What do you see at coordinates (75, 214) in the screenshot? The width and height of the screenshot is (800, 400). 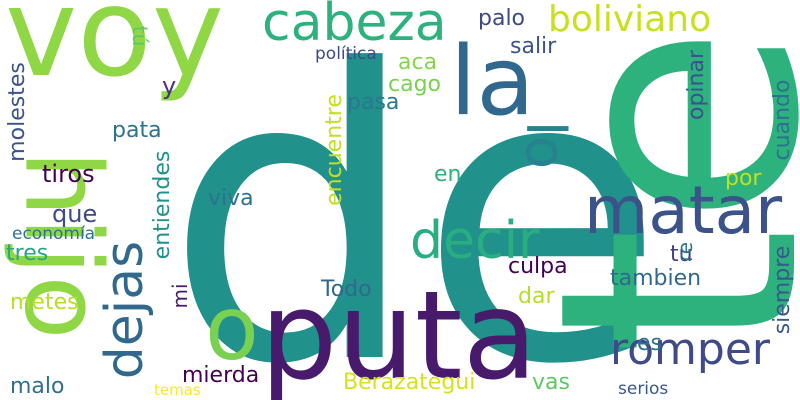 I see `word-que: que` at bounding box center [75, 214].